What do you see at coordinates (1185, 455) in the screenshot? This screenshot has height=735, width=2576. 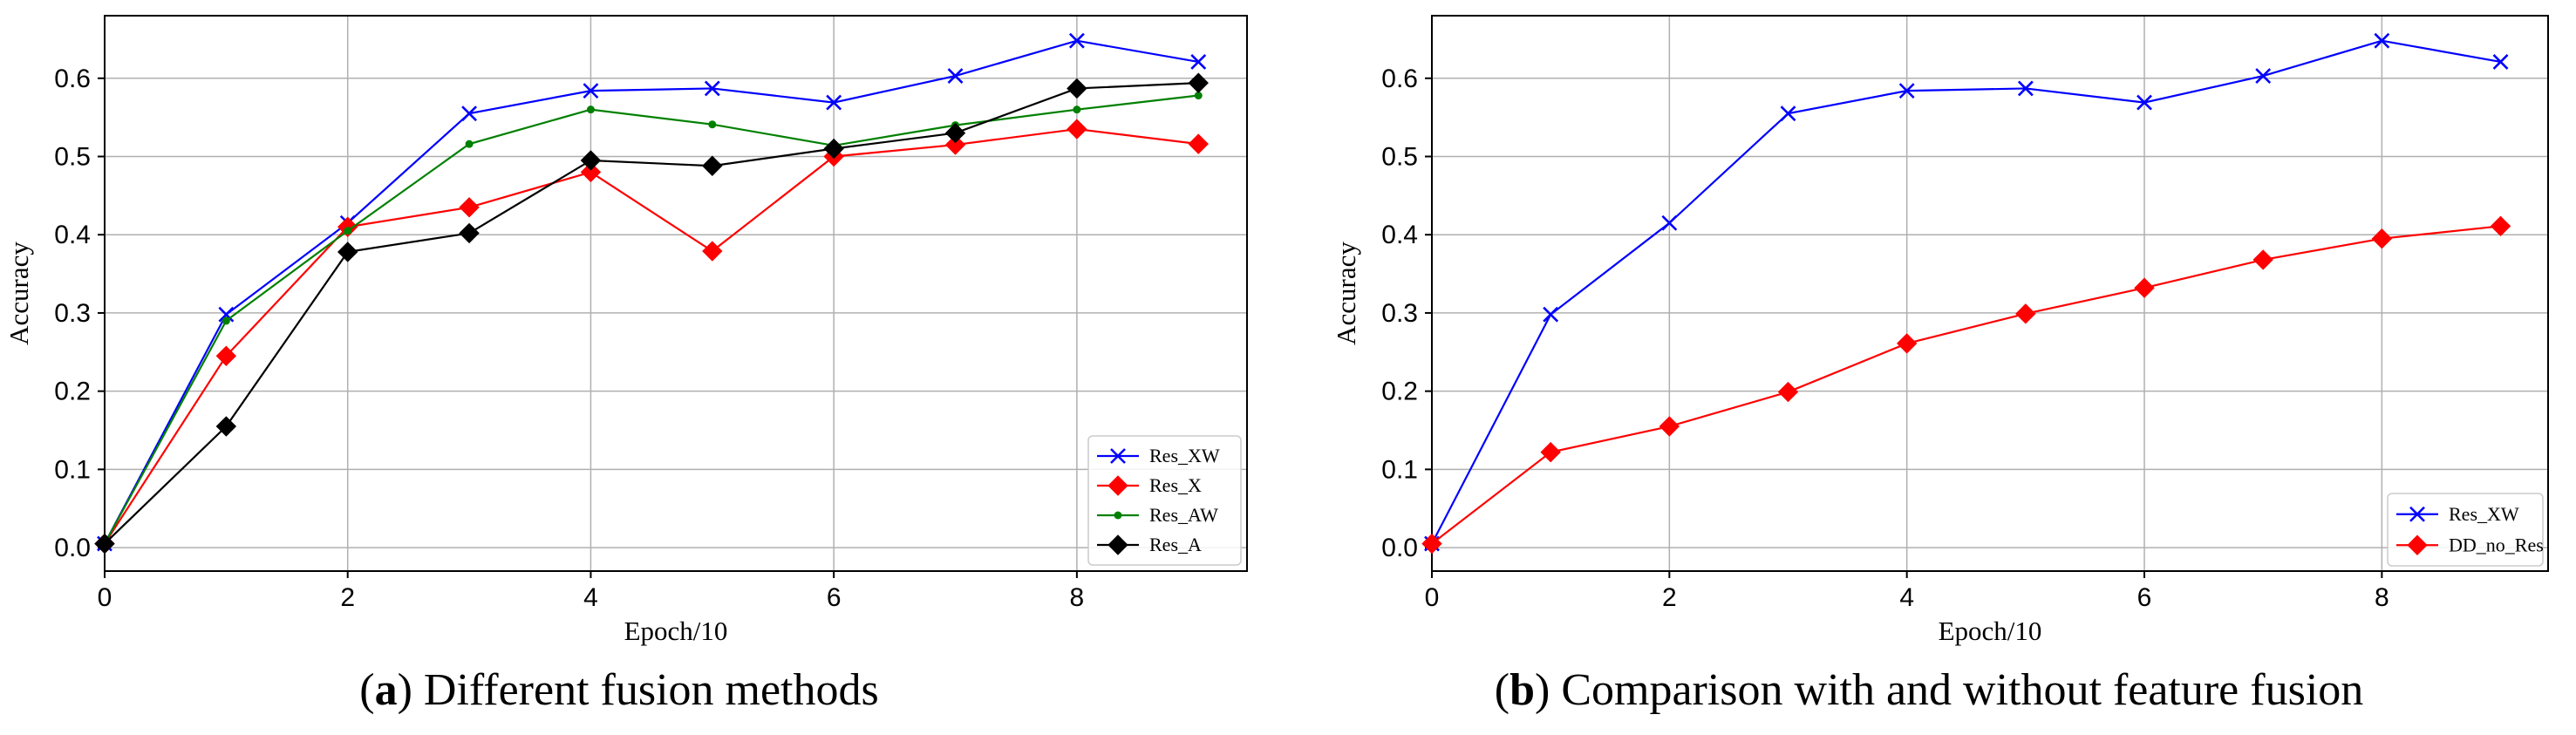 I see `legend-label: Res_XW` at bounding box center [1185, 455].